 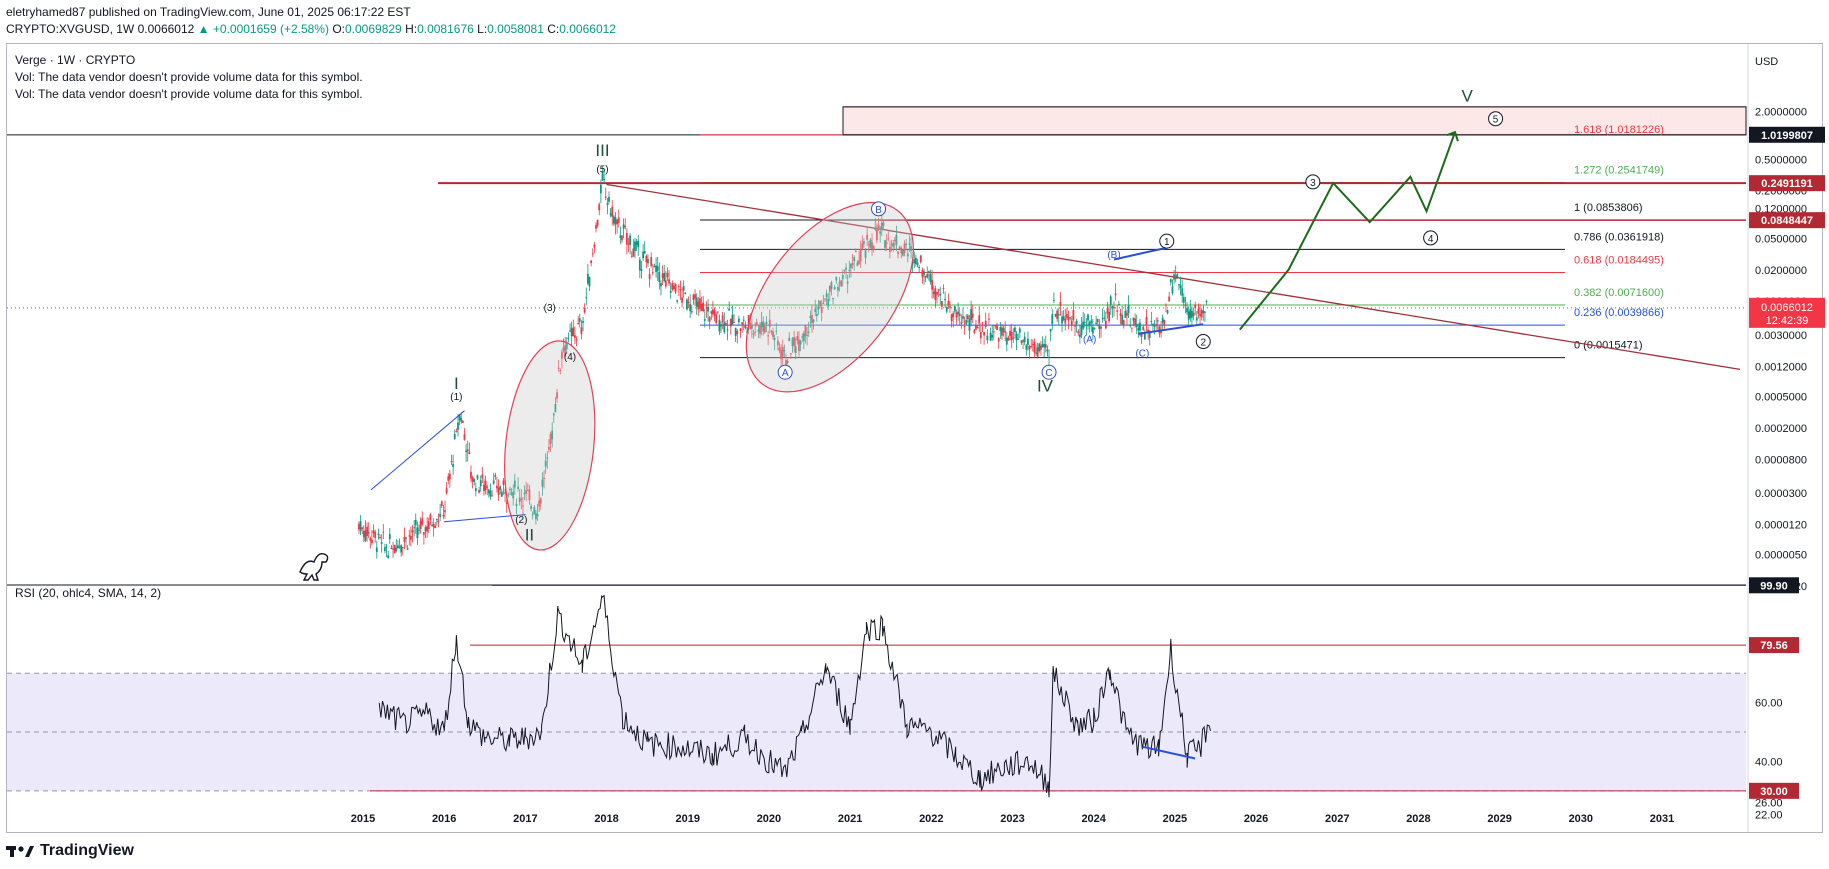 I want to click on impulse-wave-label: 2, so click(x=1204, y=343).